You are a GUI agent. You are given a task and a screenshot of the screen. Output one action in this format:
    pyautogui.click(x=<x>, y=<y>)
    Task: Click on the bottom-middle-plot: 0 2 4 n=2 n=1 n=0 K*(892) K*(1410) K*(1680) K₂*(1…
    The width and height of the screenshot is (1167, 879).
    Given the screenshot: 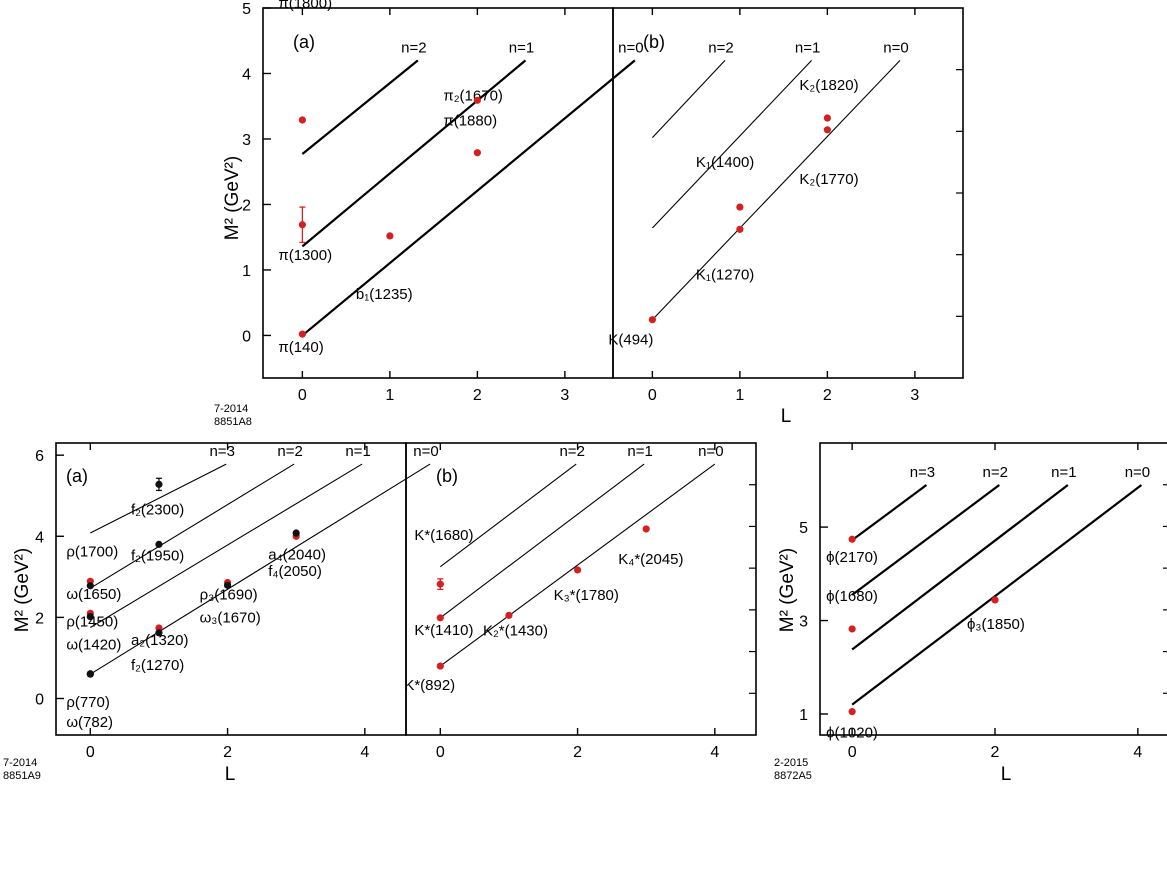 What is the action you would take?
    pyautogui.click(x=580, y=602)
    